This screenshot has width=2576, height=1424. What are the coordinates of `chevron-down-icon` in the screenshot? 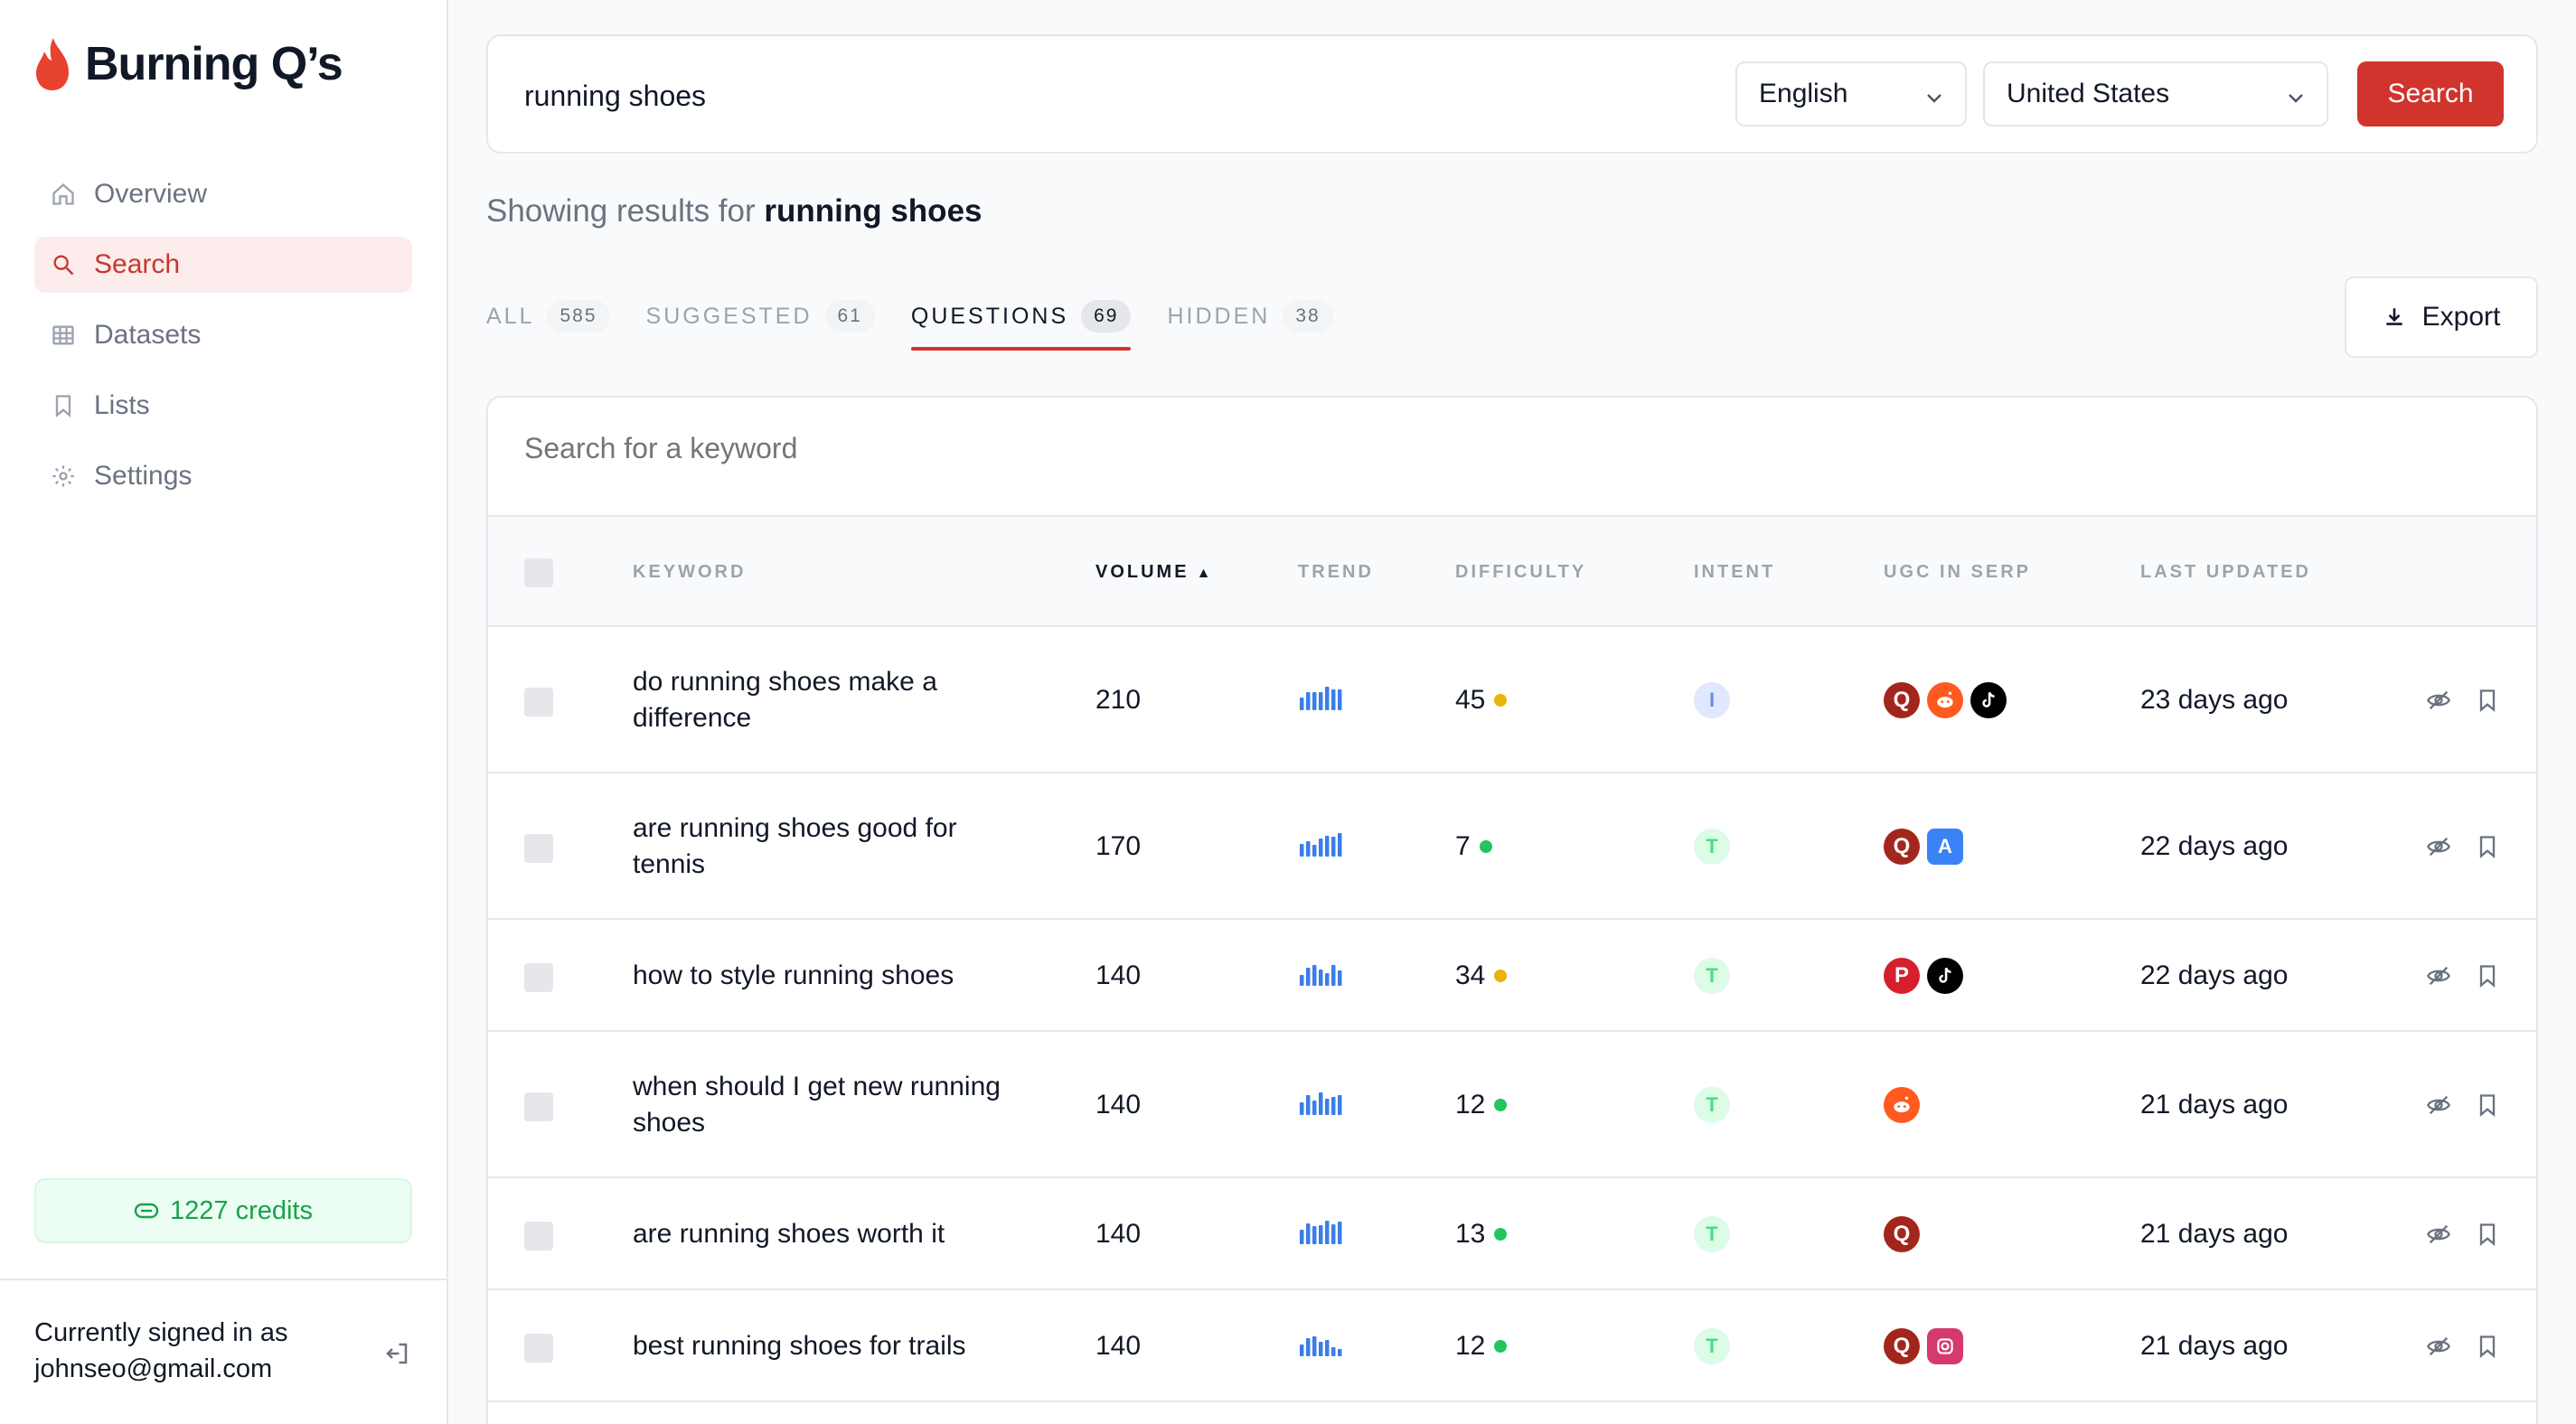 It's located at (1934, 96).